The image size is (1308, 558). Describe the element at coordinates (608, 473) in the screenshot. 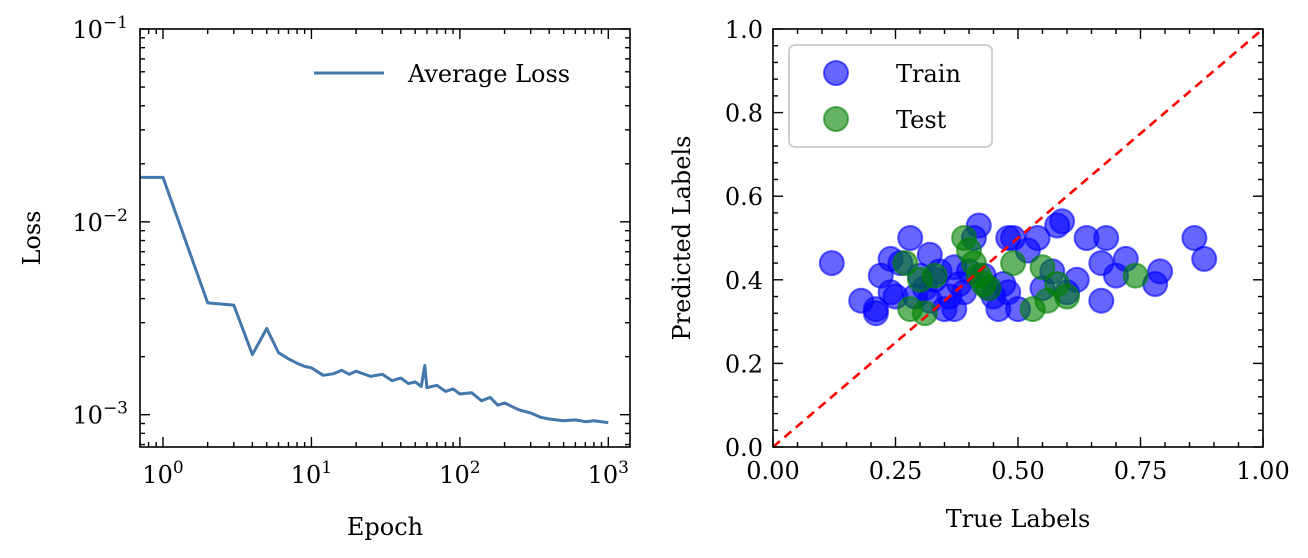

I see `loss-x-tick-label: 10³` at that location.